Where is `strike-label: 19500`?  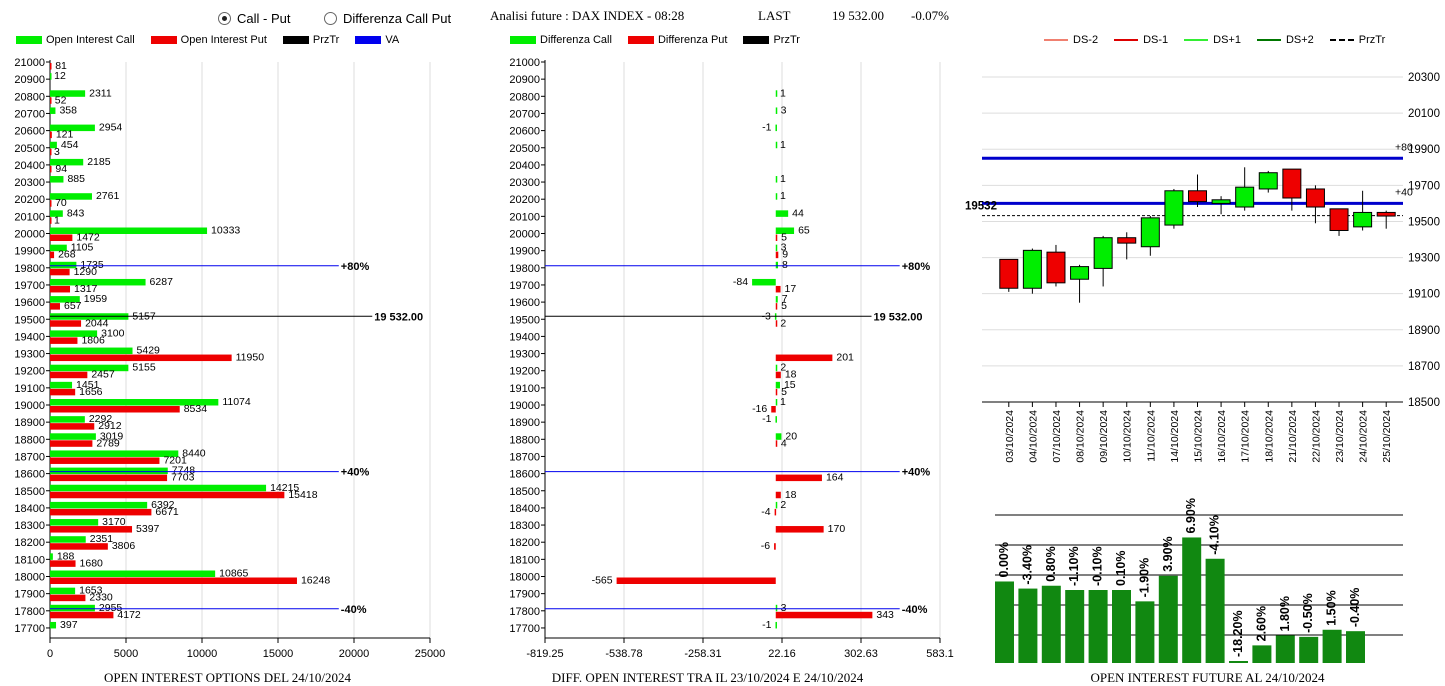
strike-label: 19500 is located at coordinates (29, 320).